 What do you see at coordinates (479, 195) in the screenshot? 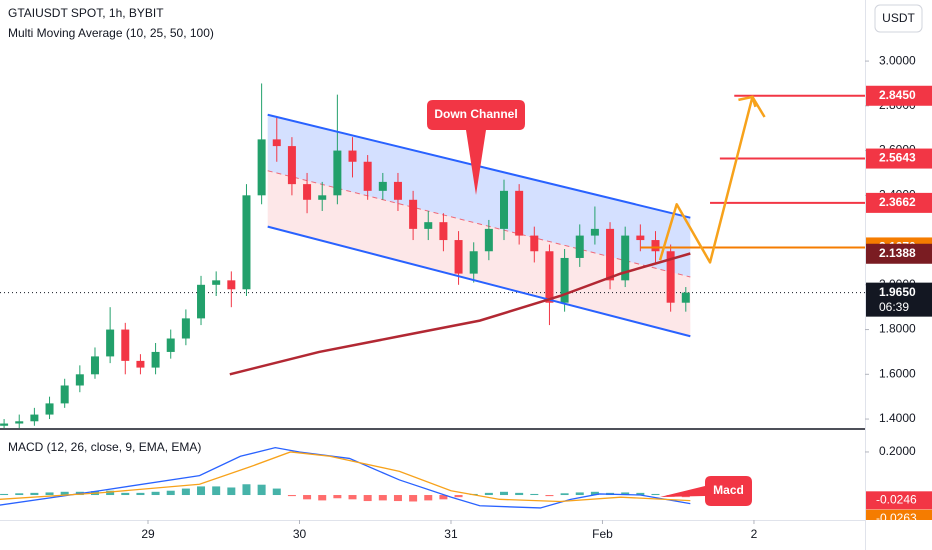
I see `channel-upper-fill` at bounding box center [479, 195].